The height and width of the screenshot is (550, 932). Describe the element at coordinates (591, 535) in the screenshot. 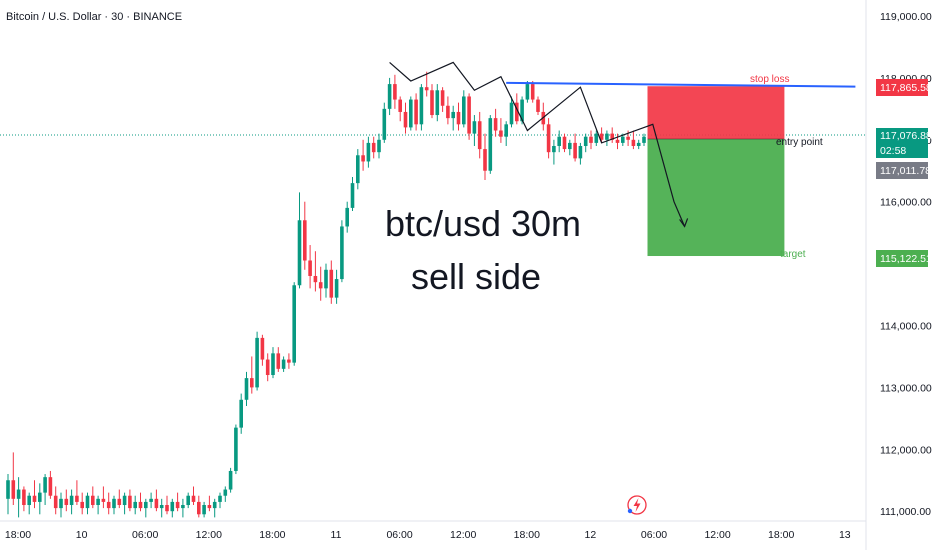

I see `x-tick-label: 12` at that location.